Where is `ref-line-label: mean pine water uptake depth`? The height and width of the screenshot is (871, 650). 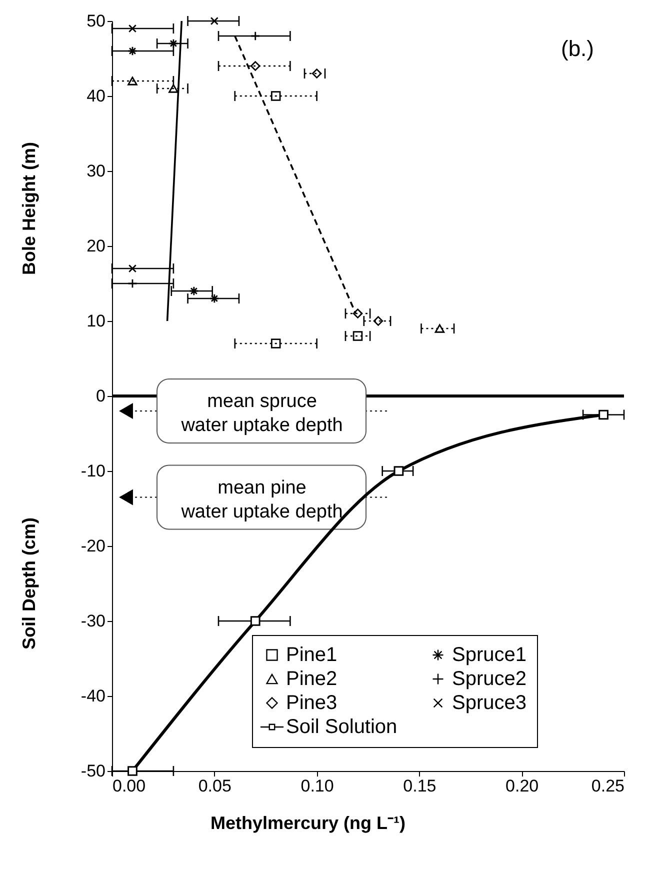 ref-line-label: mean pine water uptake depth is located at coordinates (261, 499).